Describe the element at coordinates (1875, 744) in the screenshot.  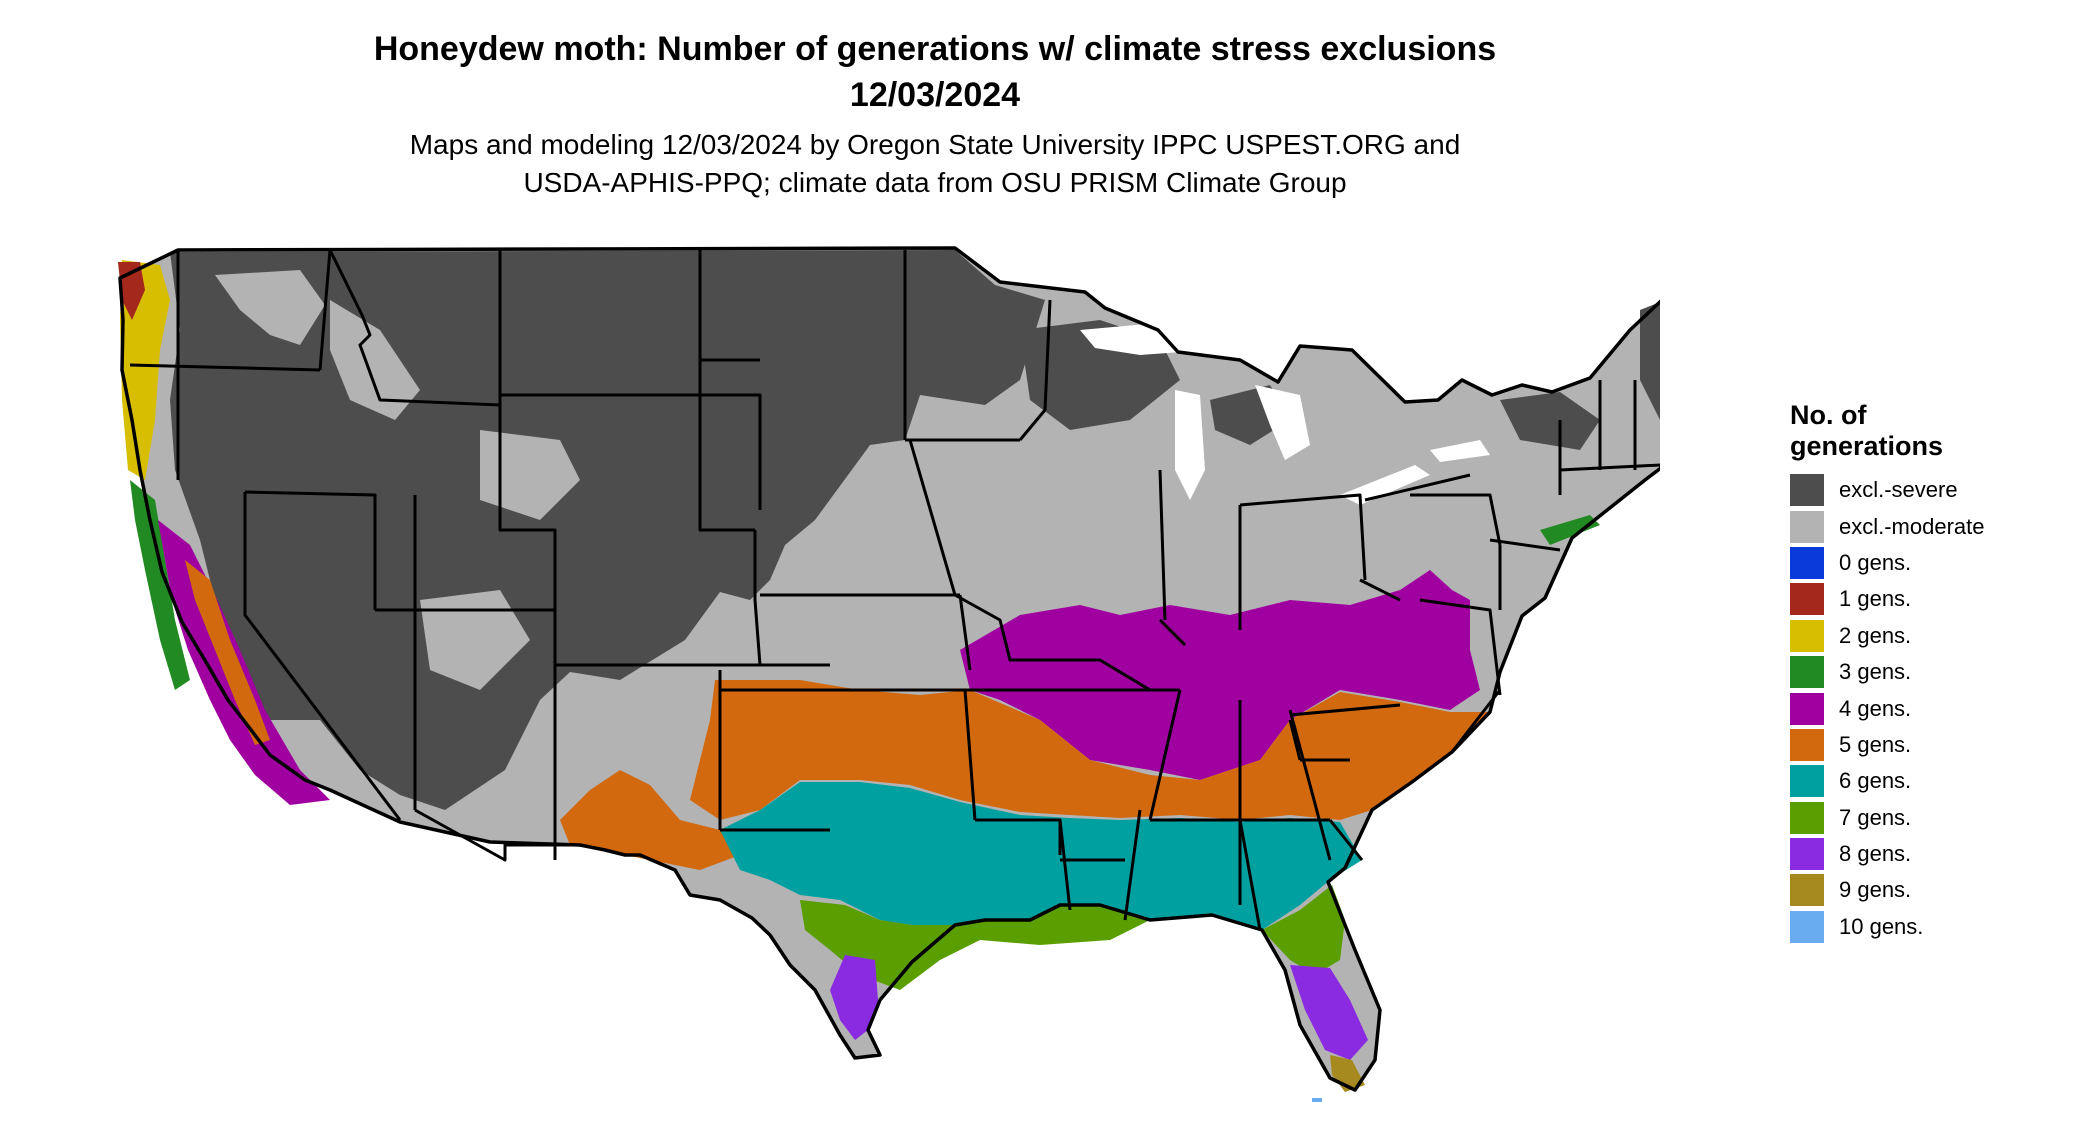
I see `legend-label: 5 gens.` at that location.